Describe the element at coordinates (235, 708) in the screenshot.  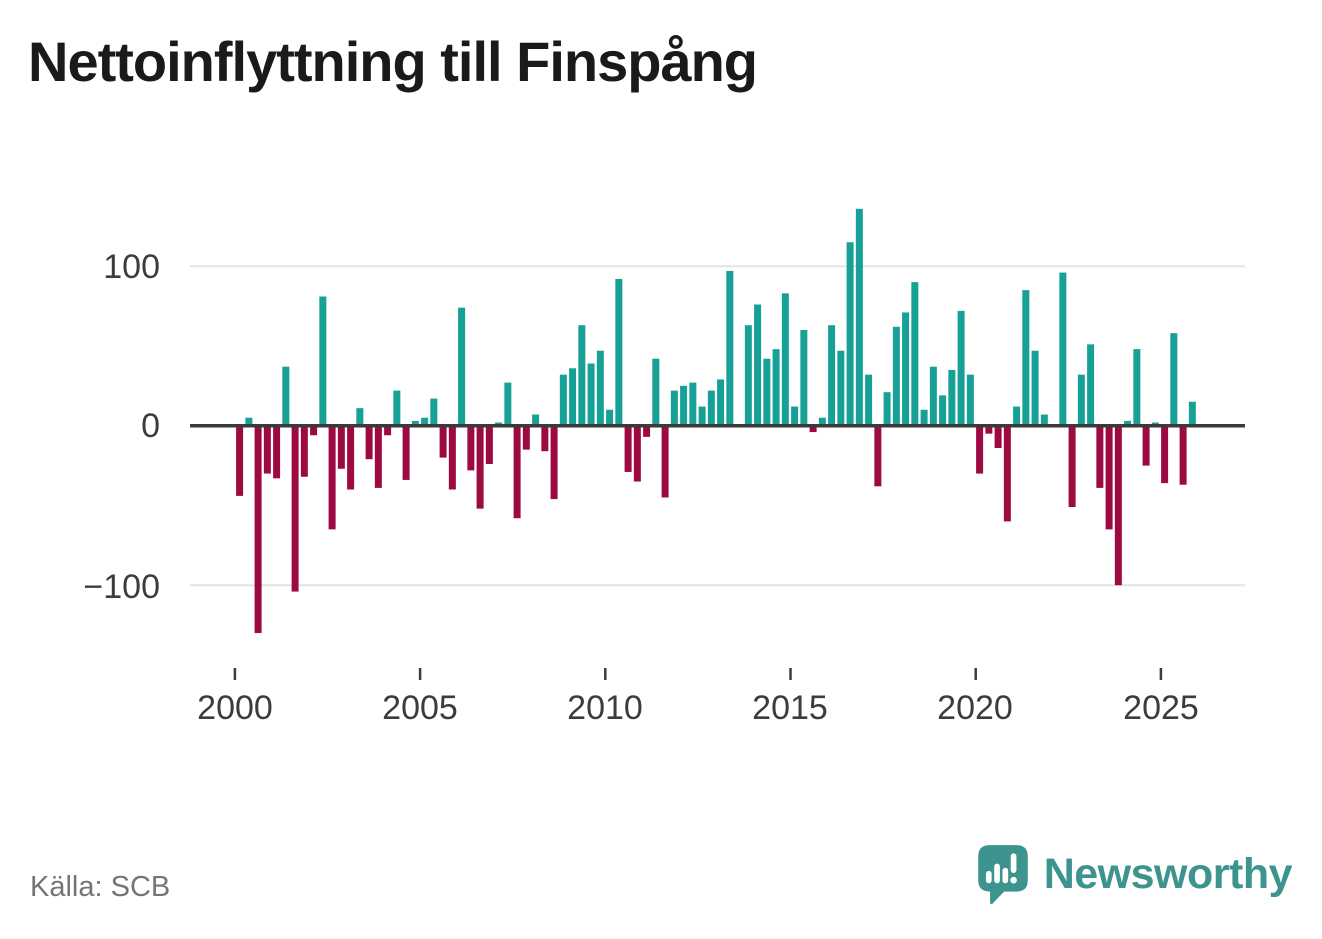
I see `x-axis-label-2000: 2000` at that location.